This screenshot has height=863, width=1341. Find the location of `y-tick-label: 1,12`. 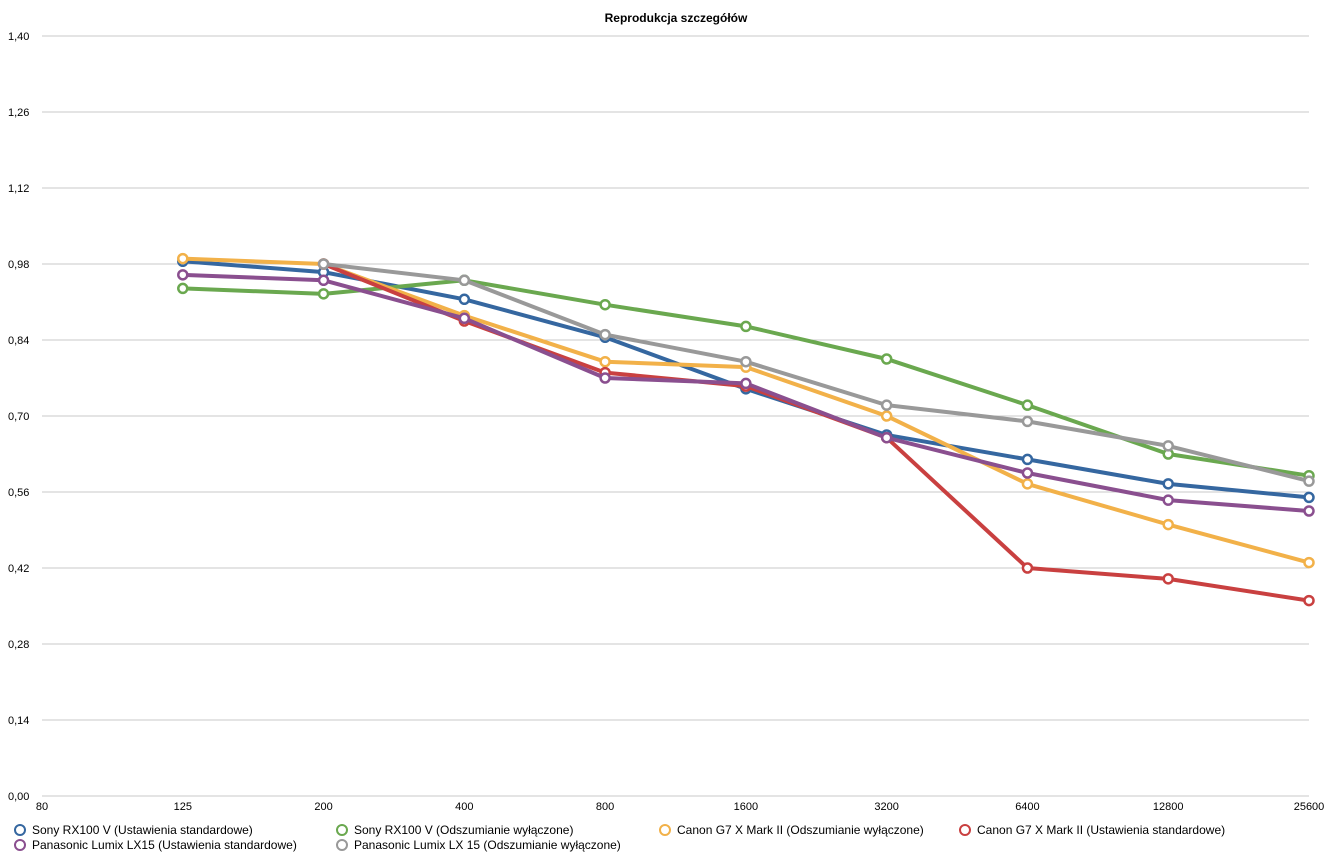

y-tick-label: 1,12 is located at coordinates (18, 189).